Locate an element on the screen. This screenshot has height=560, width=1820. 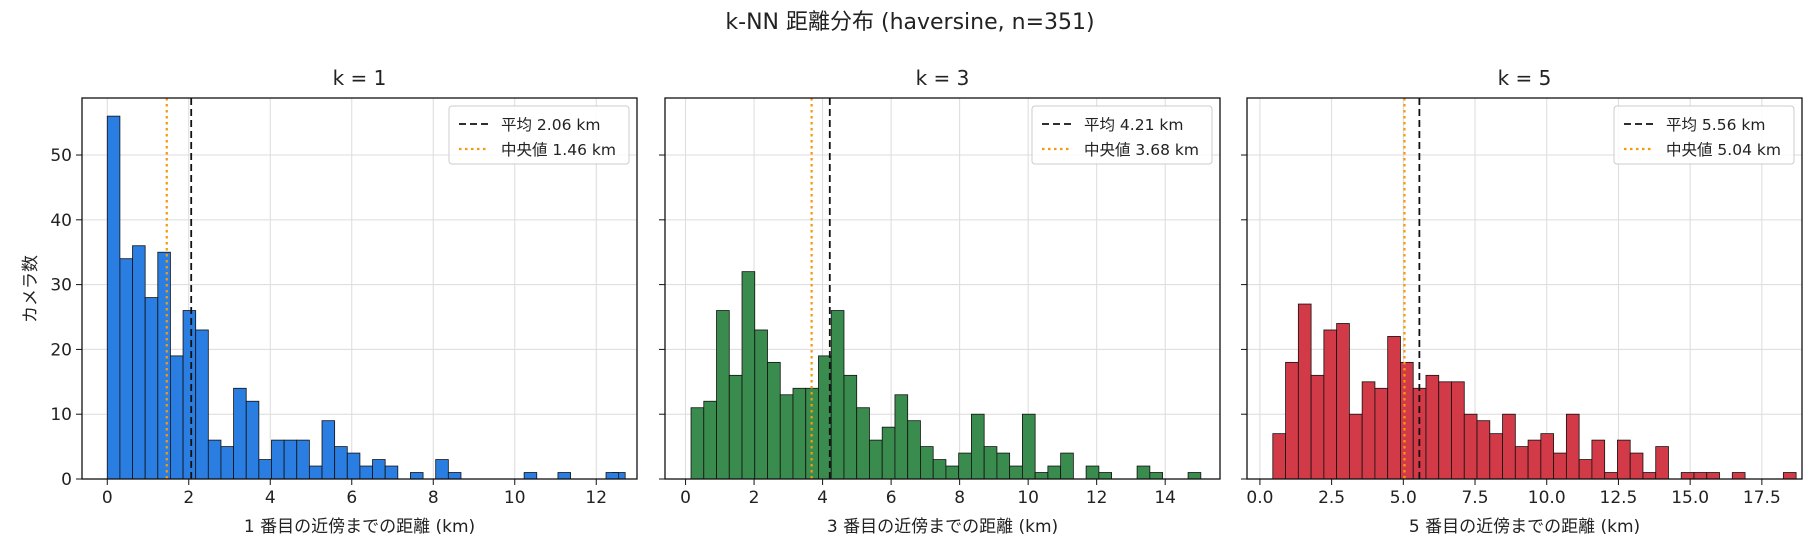
panel-title: k = 5 is located at coordinates (1525, 78).